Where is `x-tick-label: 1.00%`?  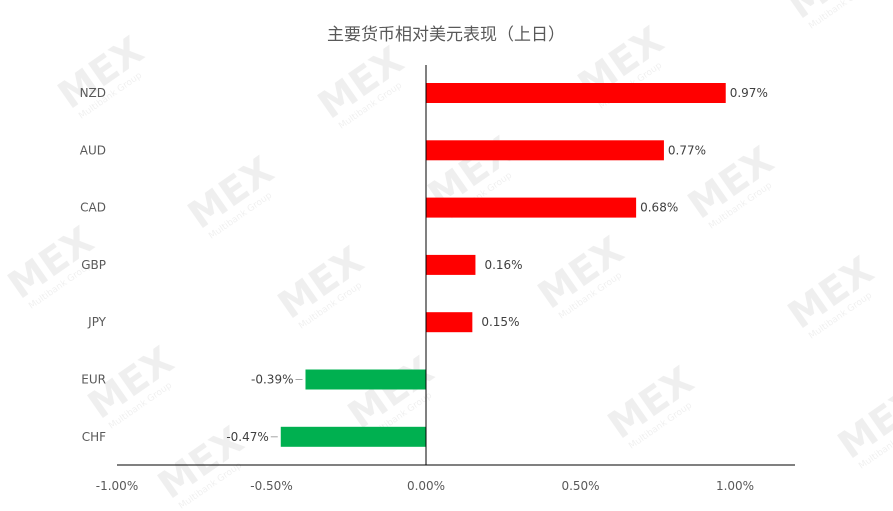 x-tick-label: 1.00% is located at coordinates (735, 486).